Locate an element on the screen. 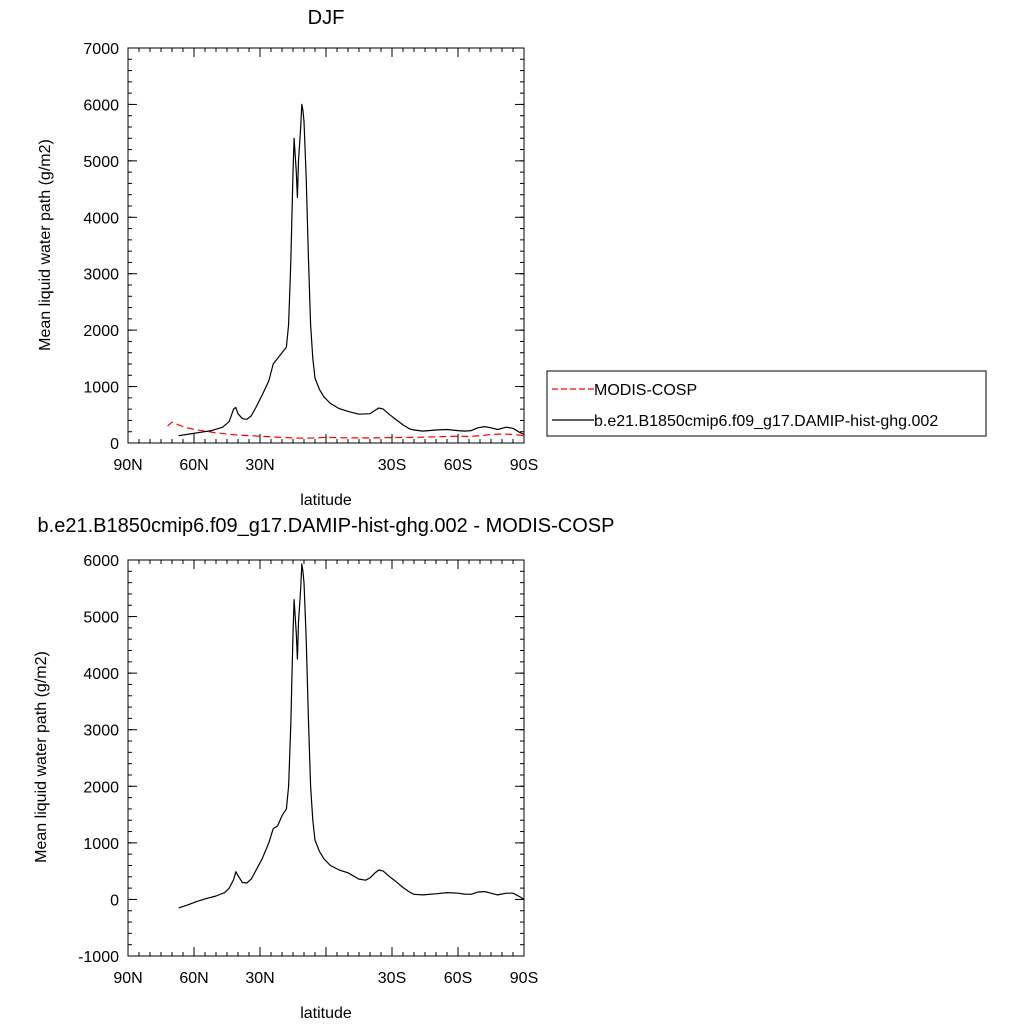  top-y-tick-label: 7000 is located at coordinates (101, 49).